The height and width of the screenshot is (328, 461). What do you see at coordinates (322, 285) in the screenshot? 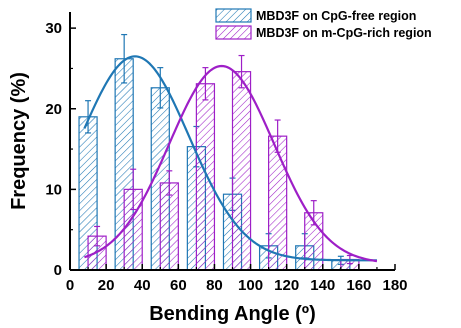
I see `x-tick-label-140: 140` at bounding box center [322, 285].